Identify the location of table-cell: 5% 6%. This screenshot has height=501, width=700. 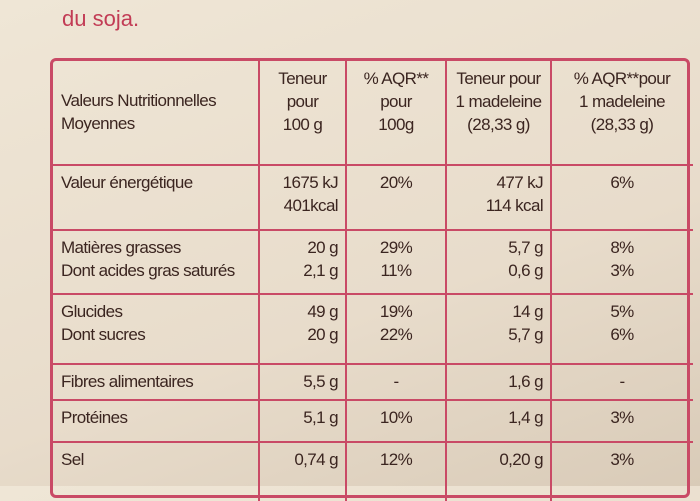
(622, 329).